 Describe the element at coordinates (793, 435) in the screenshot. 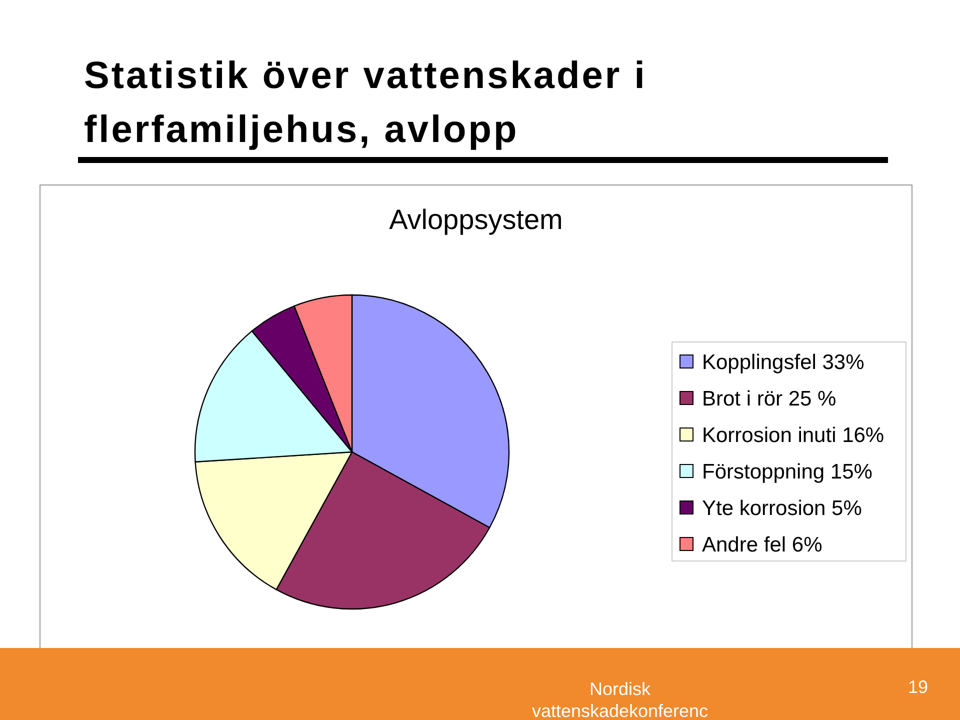

I see `legend-label: Korrosion inuti 16%` at that location.